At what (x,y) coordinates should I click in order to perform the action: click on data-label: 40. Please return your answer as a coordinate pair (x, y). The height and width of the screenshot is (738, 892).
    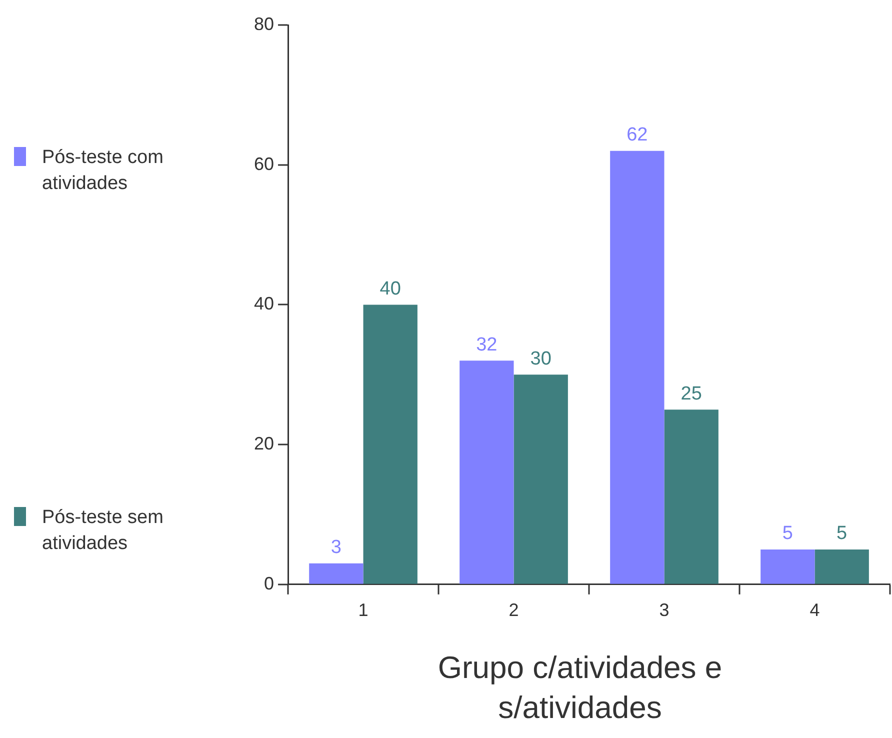
    Looking at the image, I should click on (390, 289).